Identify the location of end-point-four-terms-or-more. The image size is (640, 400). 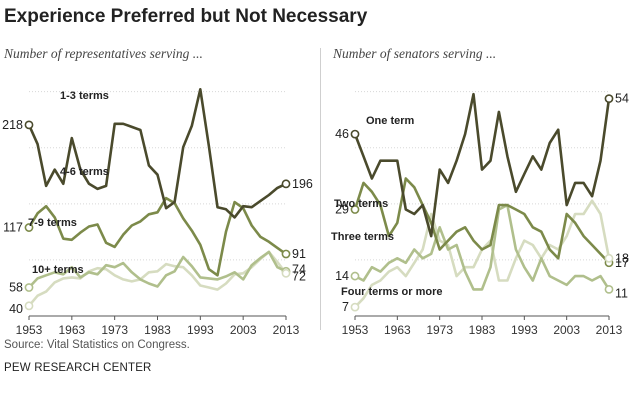
(609, 258).